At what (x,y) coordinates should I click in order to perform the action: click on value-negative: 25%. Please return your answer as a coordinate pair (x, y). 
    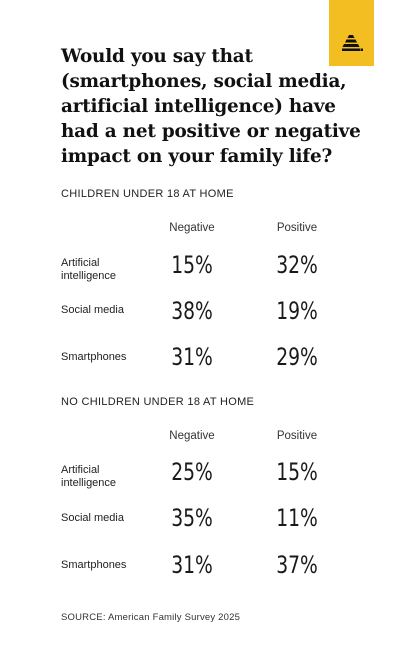
    Looking at the image, I should click on (192, 472).